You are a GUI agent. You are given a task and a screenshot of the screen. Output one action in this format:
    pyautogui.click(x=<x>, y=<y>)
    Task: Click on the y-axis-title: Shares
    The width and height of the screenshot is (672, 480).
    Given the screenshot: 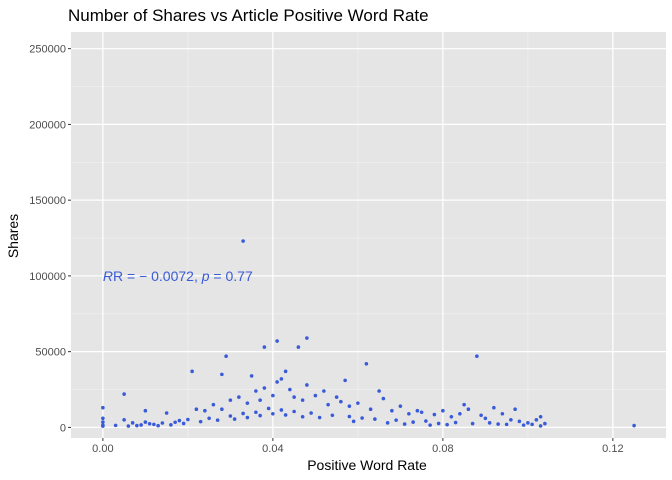 What is the action you would take?
    pyautogui.click(x=13, y=236)
    